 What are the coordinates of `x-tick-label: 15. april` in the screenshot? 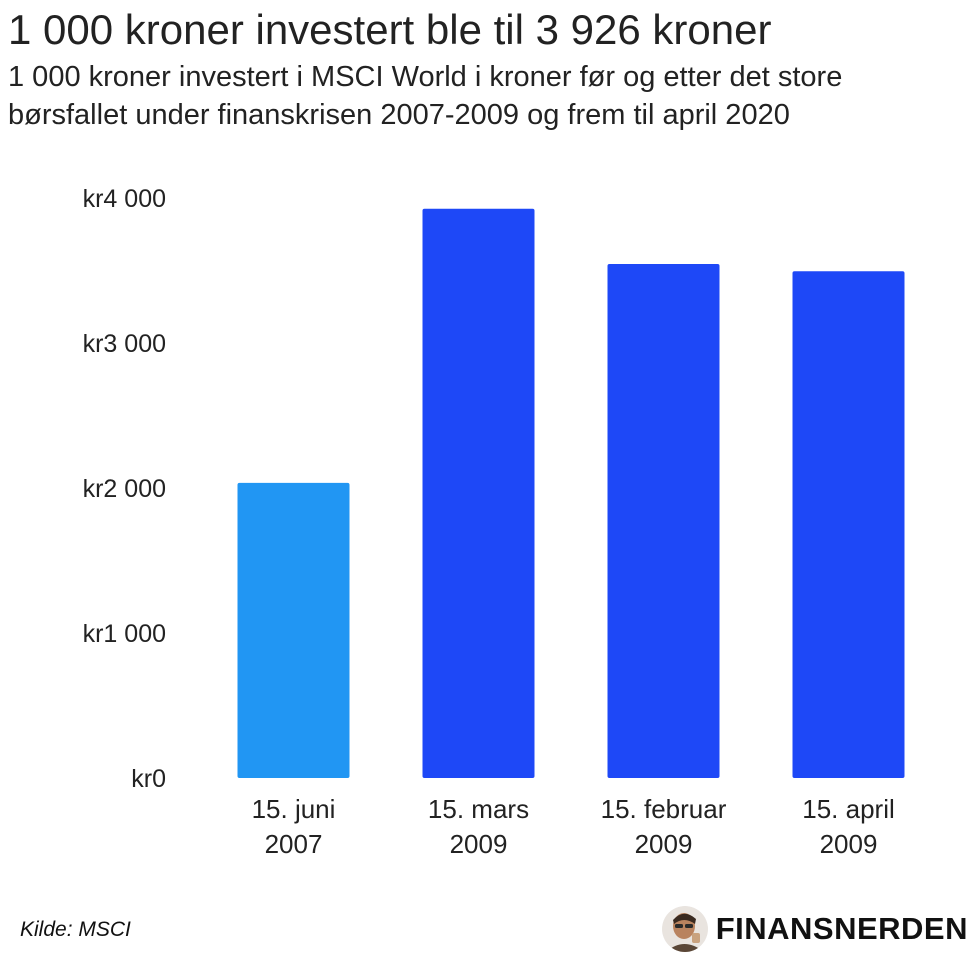 It's located at (848, 809).